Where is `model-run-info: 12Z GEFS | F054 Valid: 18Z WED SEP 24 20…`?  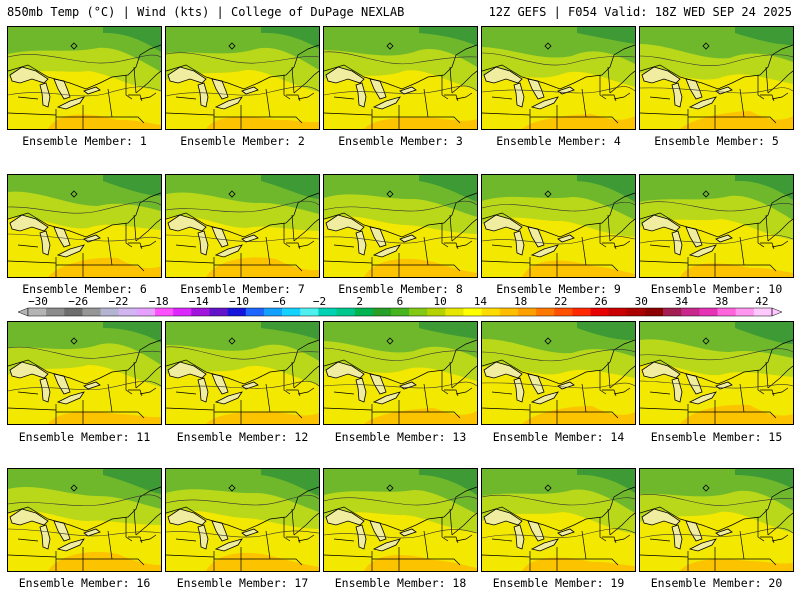 model-run-info: 12Z GEFS | F054 Valid: 18Z WED SEP 24 20… is located at coordinates (640, 12).